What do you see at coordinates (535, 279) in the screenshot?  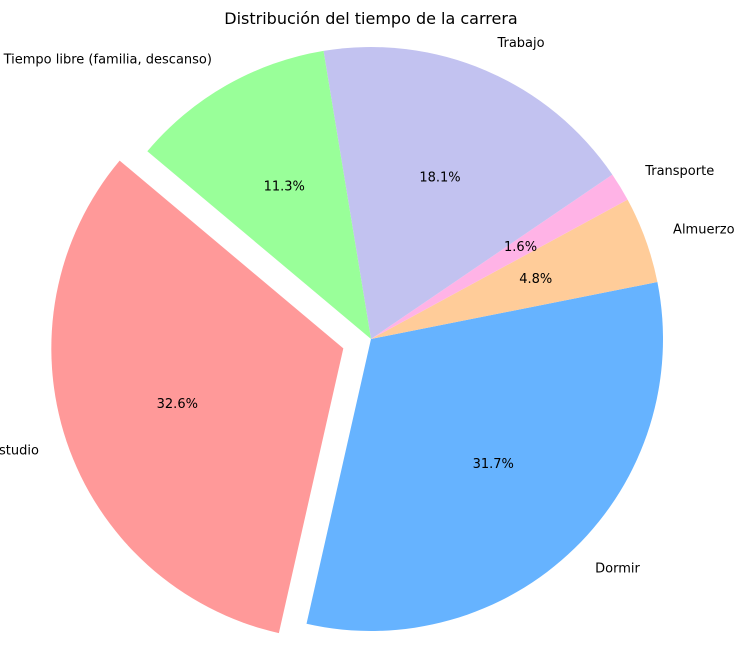 I see `pie-percent-almuerzo: 4.8%` at bounding box center [535, 279].